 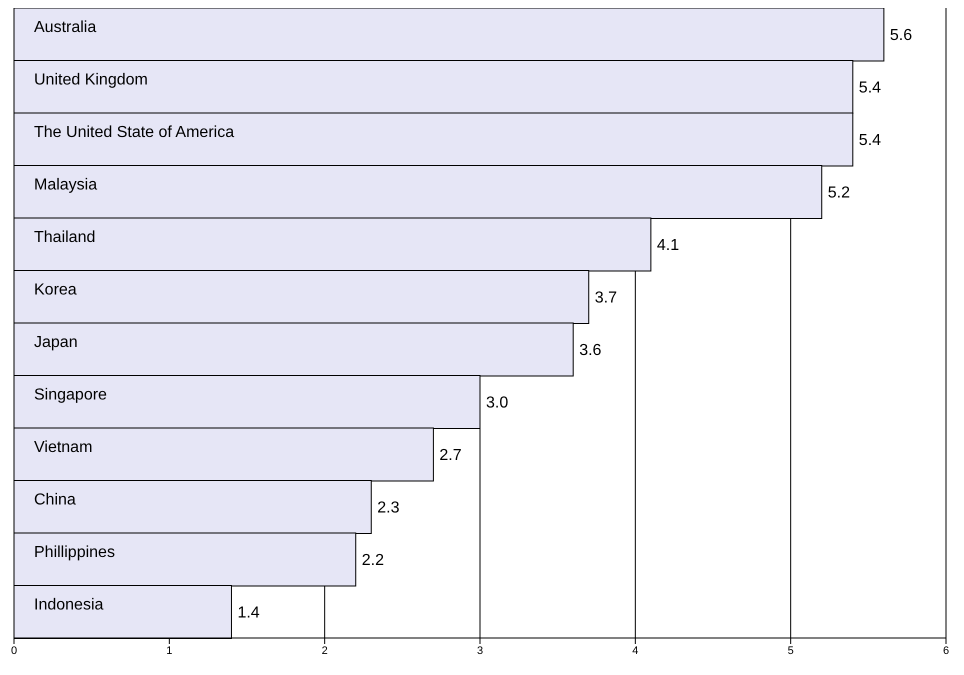 I want to click on x-tick-label: 5, so click(x=791, y=650).